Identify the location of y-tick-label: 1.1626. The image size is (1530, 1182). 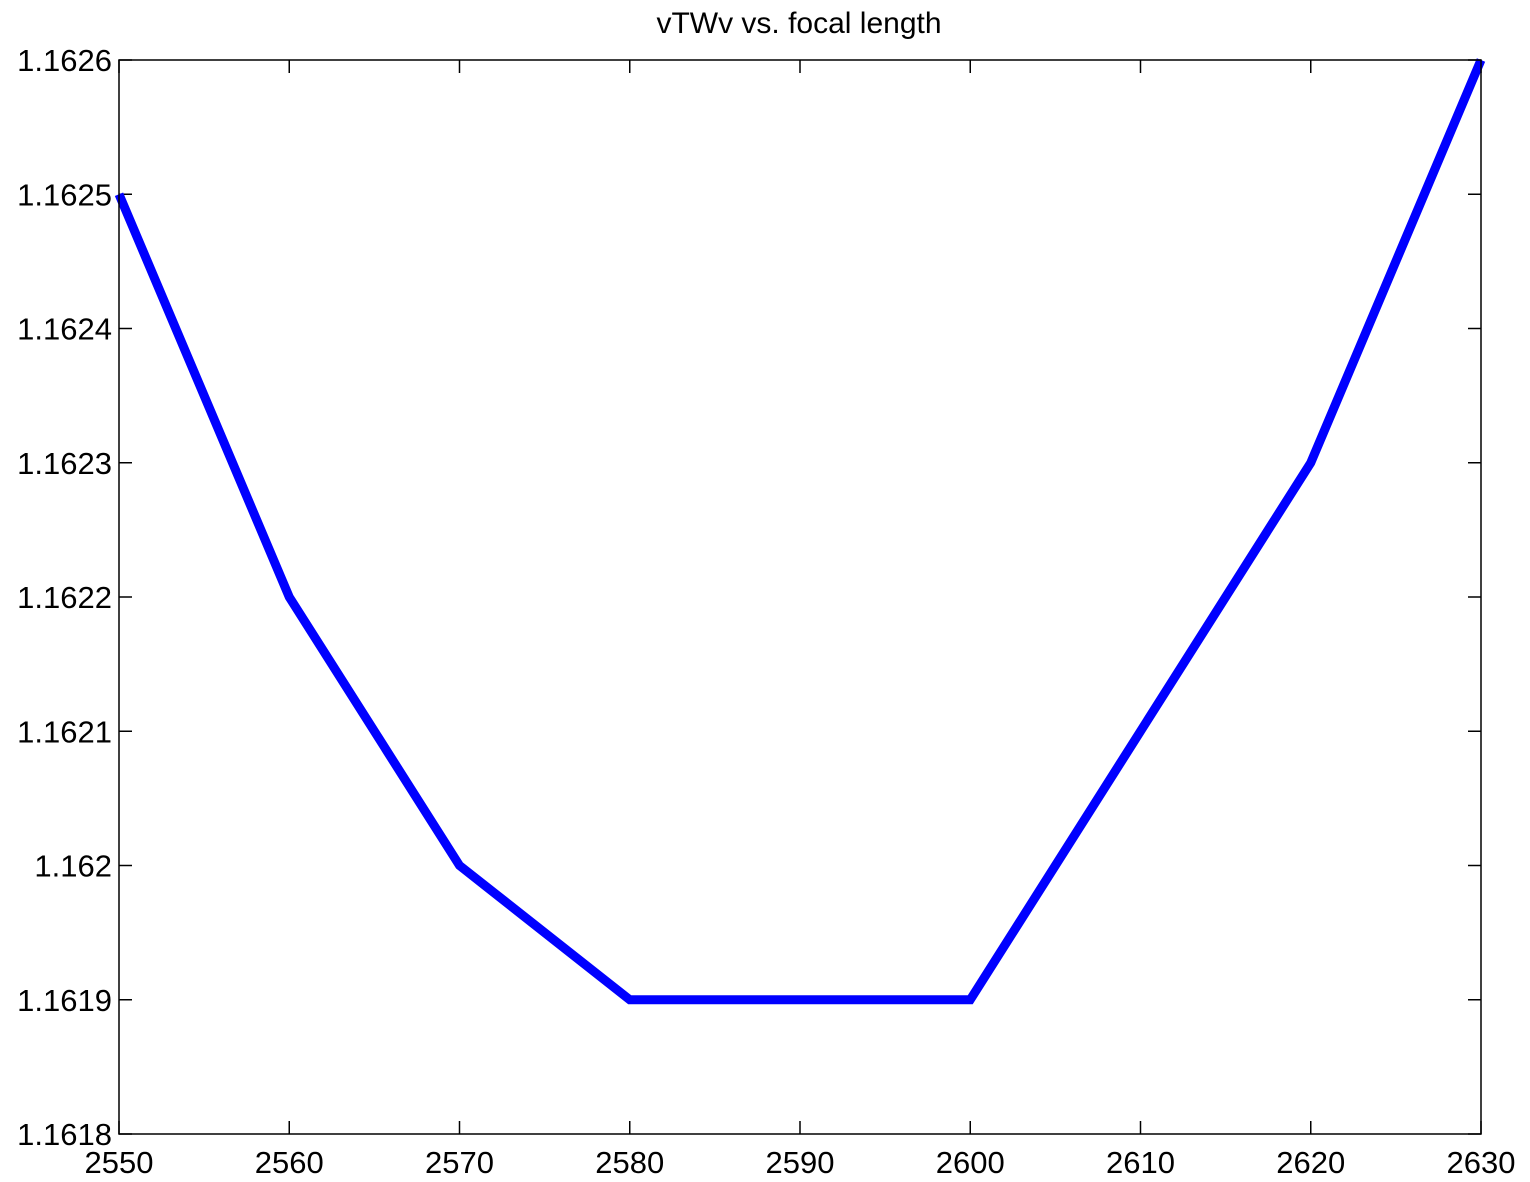
(64, 60).